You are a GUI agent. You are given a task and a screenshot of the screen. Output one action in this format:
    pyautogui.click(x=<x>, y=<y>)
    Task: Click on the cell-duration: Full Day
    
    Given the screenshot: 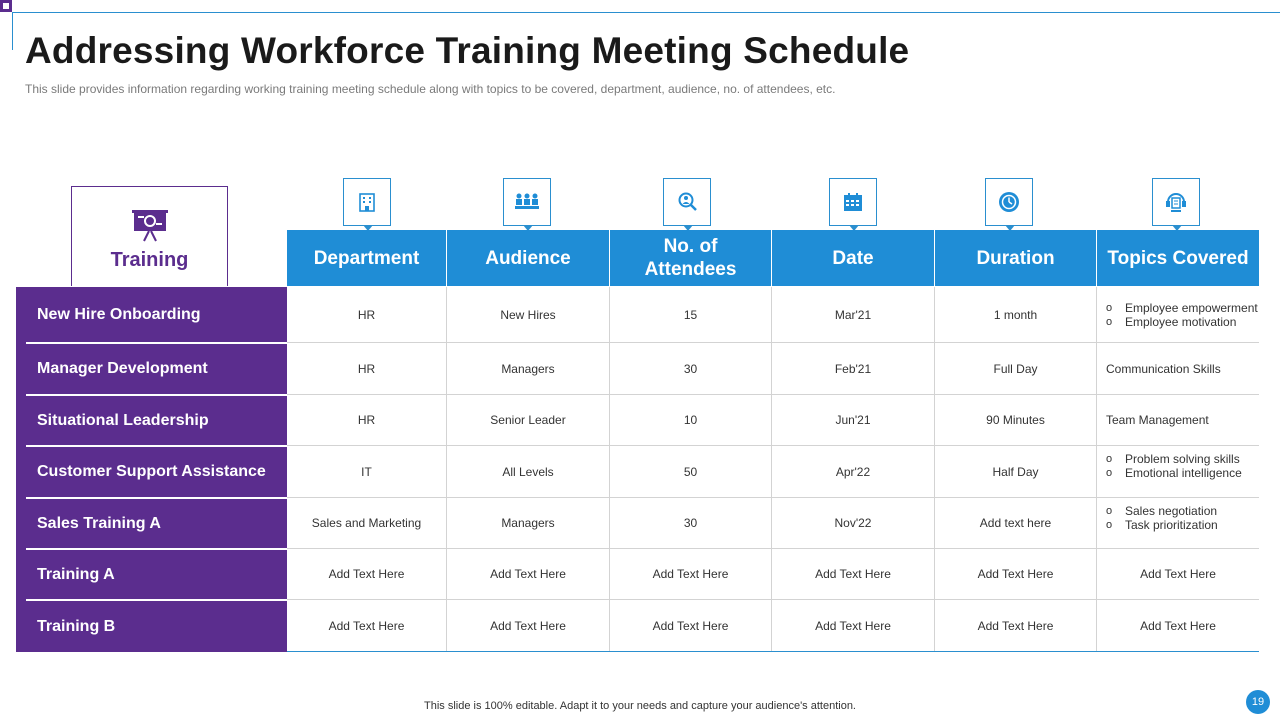 What is the action you would take?
    pyautogui.click(x=1016, y=369)
    